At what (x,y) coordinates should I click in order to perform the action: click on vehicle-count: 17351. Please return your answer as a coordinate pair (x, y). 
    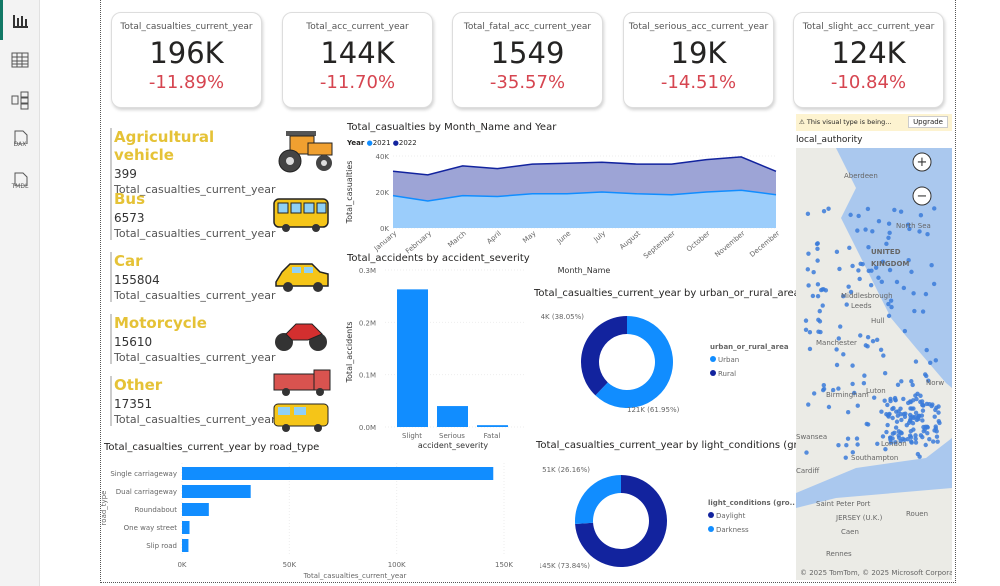
    Looking at the image, I should click on (133, 404).